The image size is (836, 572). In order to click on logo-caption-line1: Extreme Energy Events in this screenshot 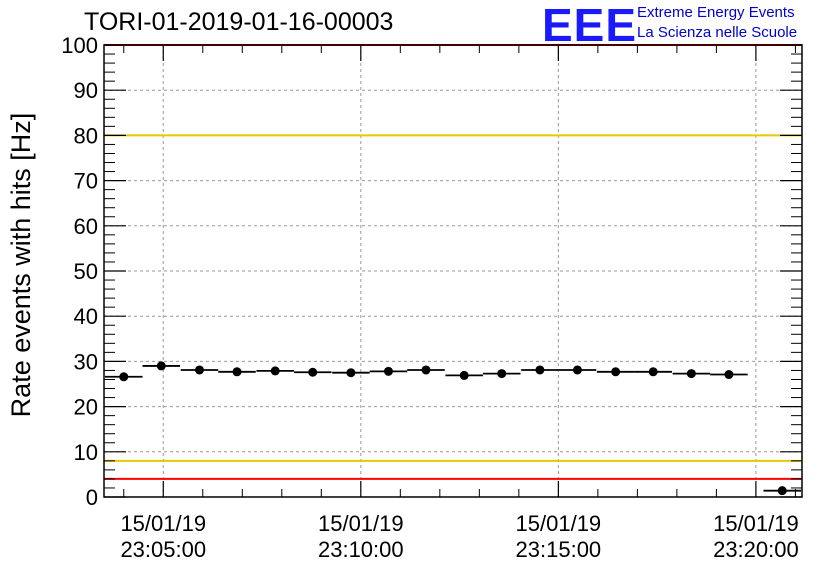, I will do `click(716, 12)`.